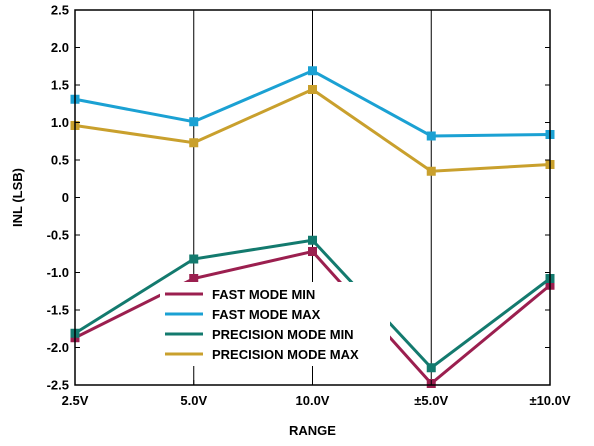 This screenshot has height=446, width=594. Describe the element at coordinates (58, 347) in the screenshot. I see `y-tick-label: -2.0` at that location.